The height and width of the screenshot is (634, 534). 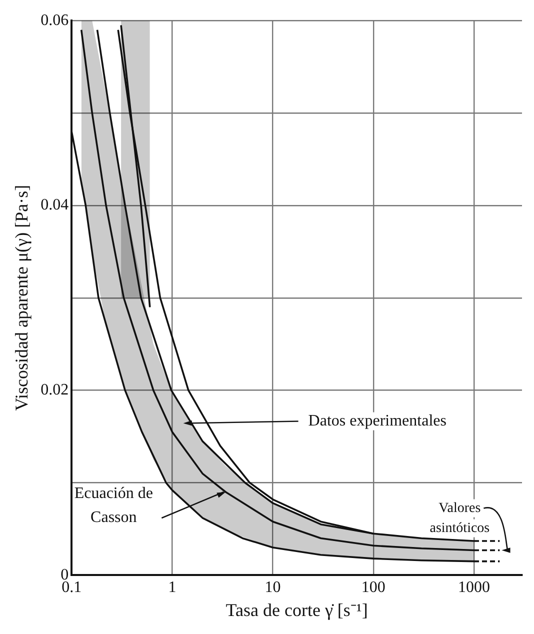 I want to click on x-tick-label: 100, so click(x=373, y=587).